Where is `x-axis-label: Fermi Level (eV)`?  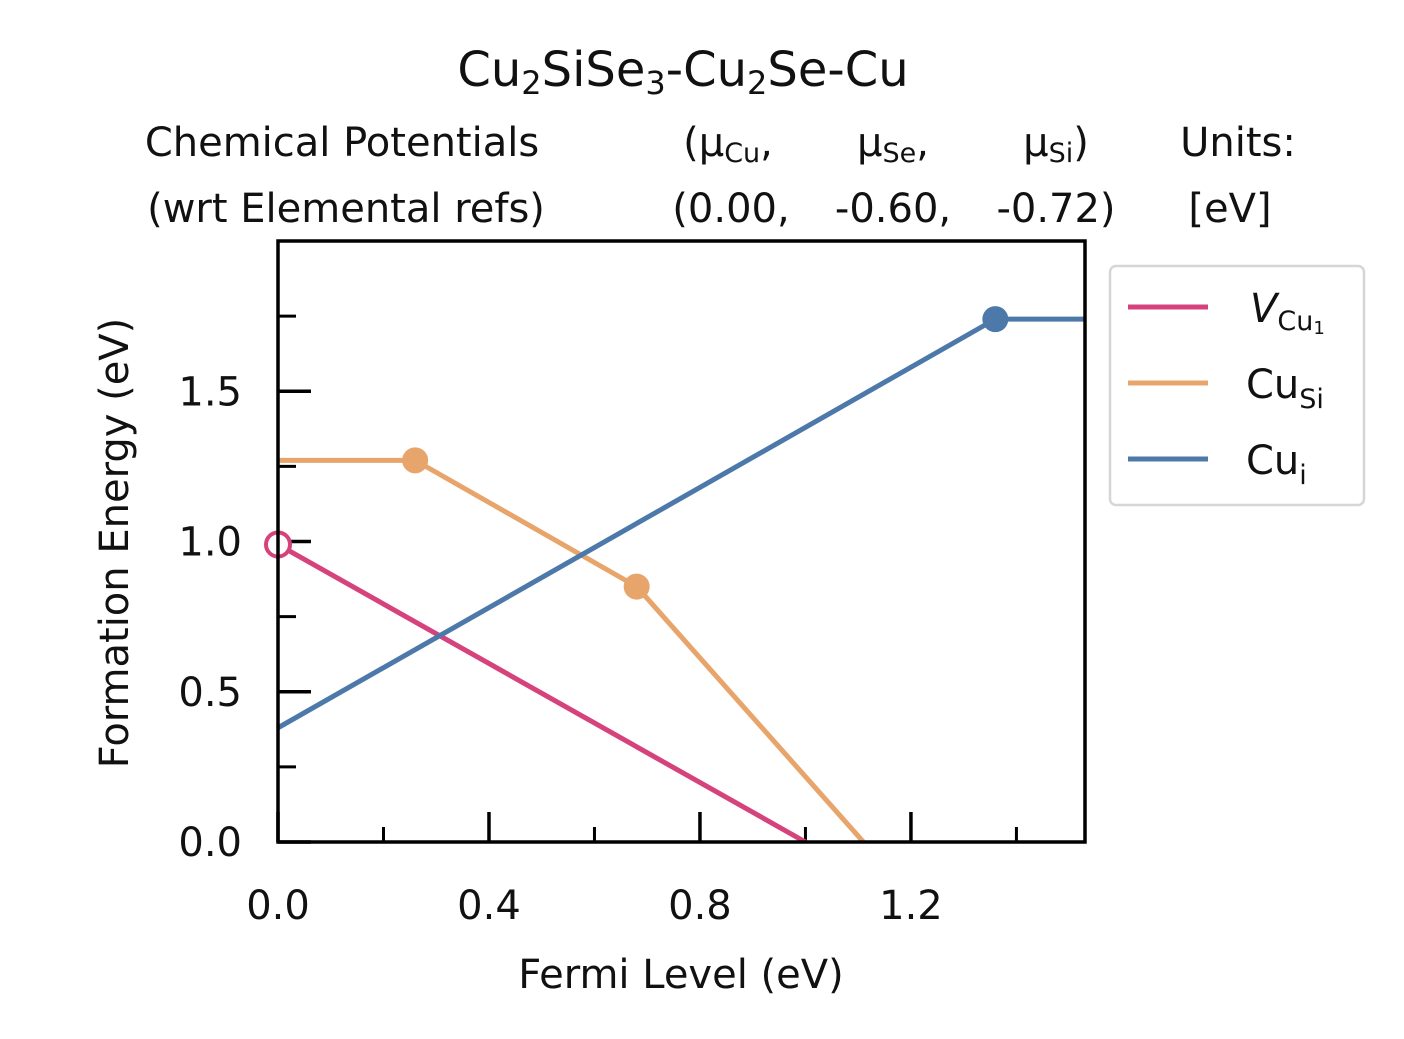 x-axis-label: Fermi Level (eV) is located at coordinates (680, 975).